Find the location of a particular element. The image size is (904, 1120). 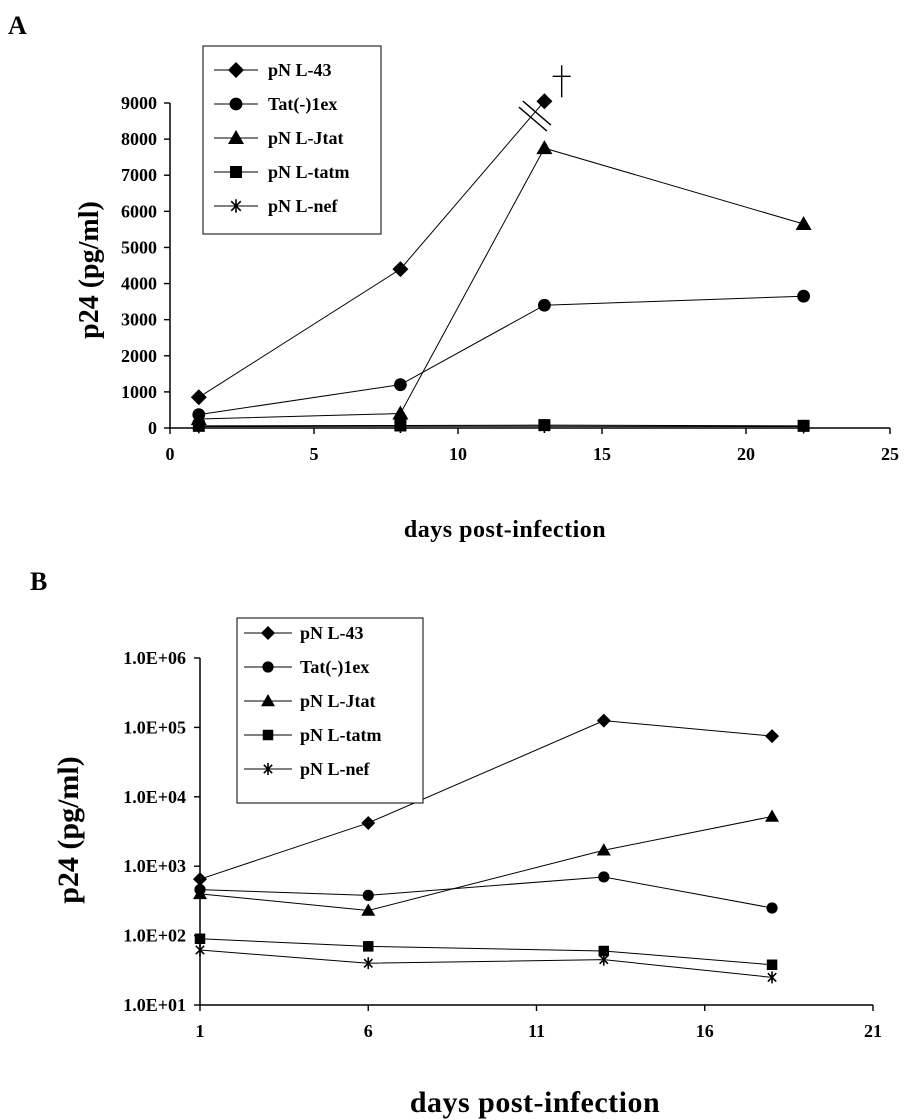

y-tick-label: 1.0E+01 is located at coordinates (154, 1005).